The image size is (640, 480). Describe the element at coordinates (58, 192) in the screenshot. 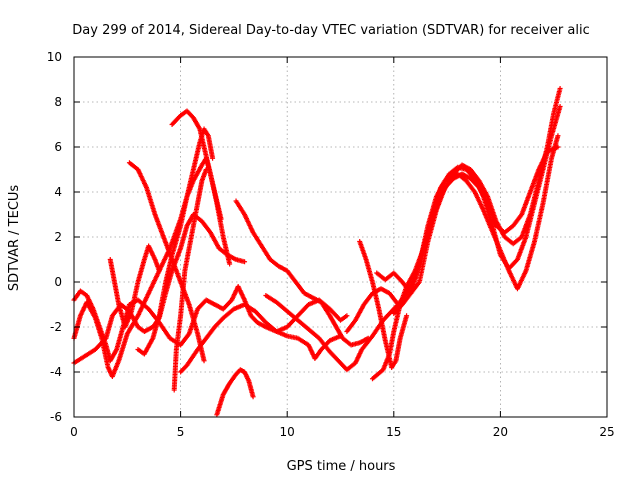

I see `y-tick-label: 4` at that location.